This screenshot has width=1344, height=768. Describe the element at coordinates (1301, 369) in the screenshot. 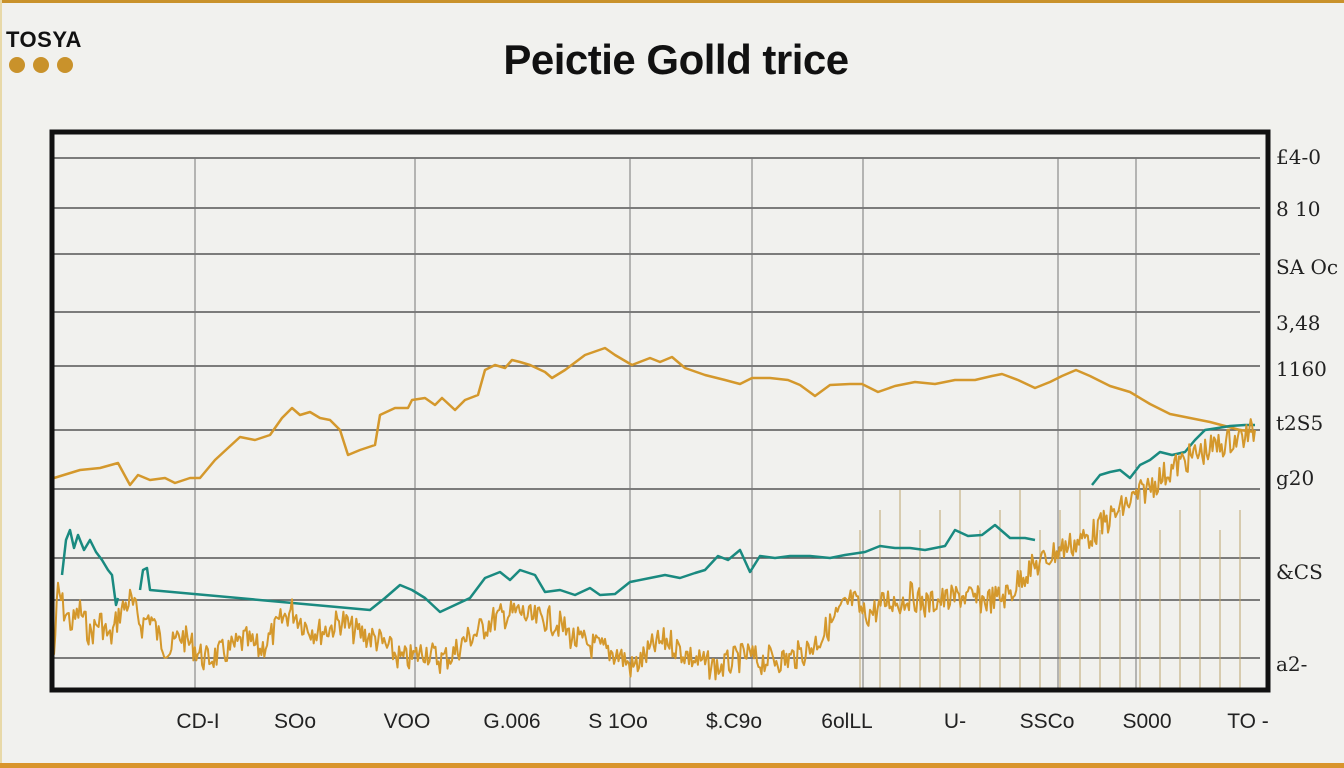

I see `y-tick-label: 1160` at that location.